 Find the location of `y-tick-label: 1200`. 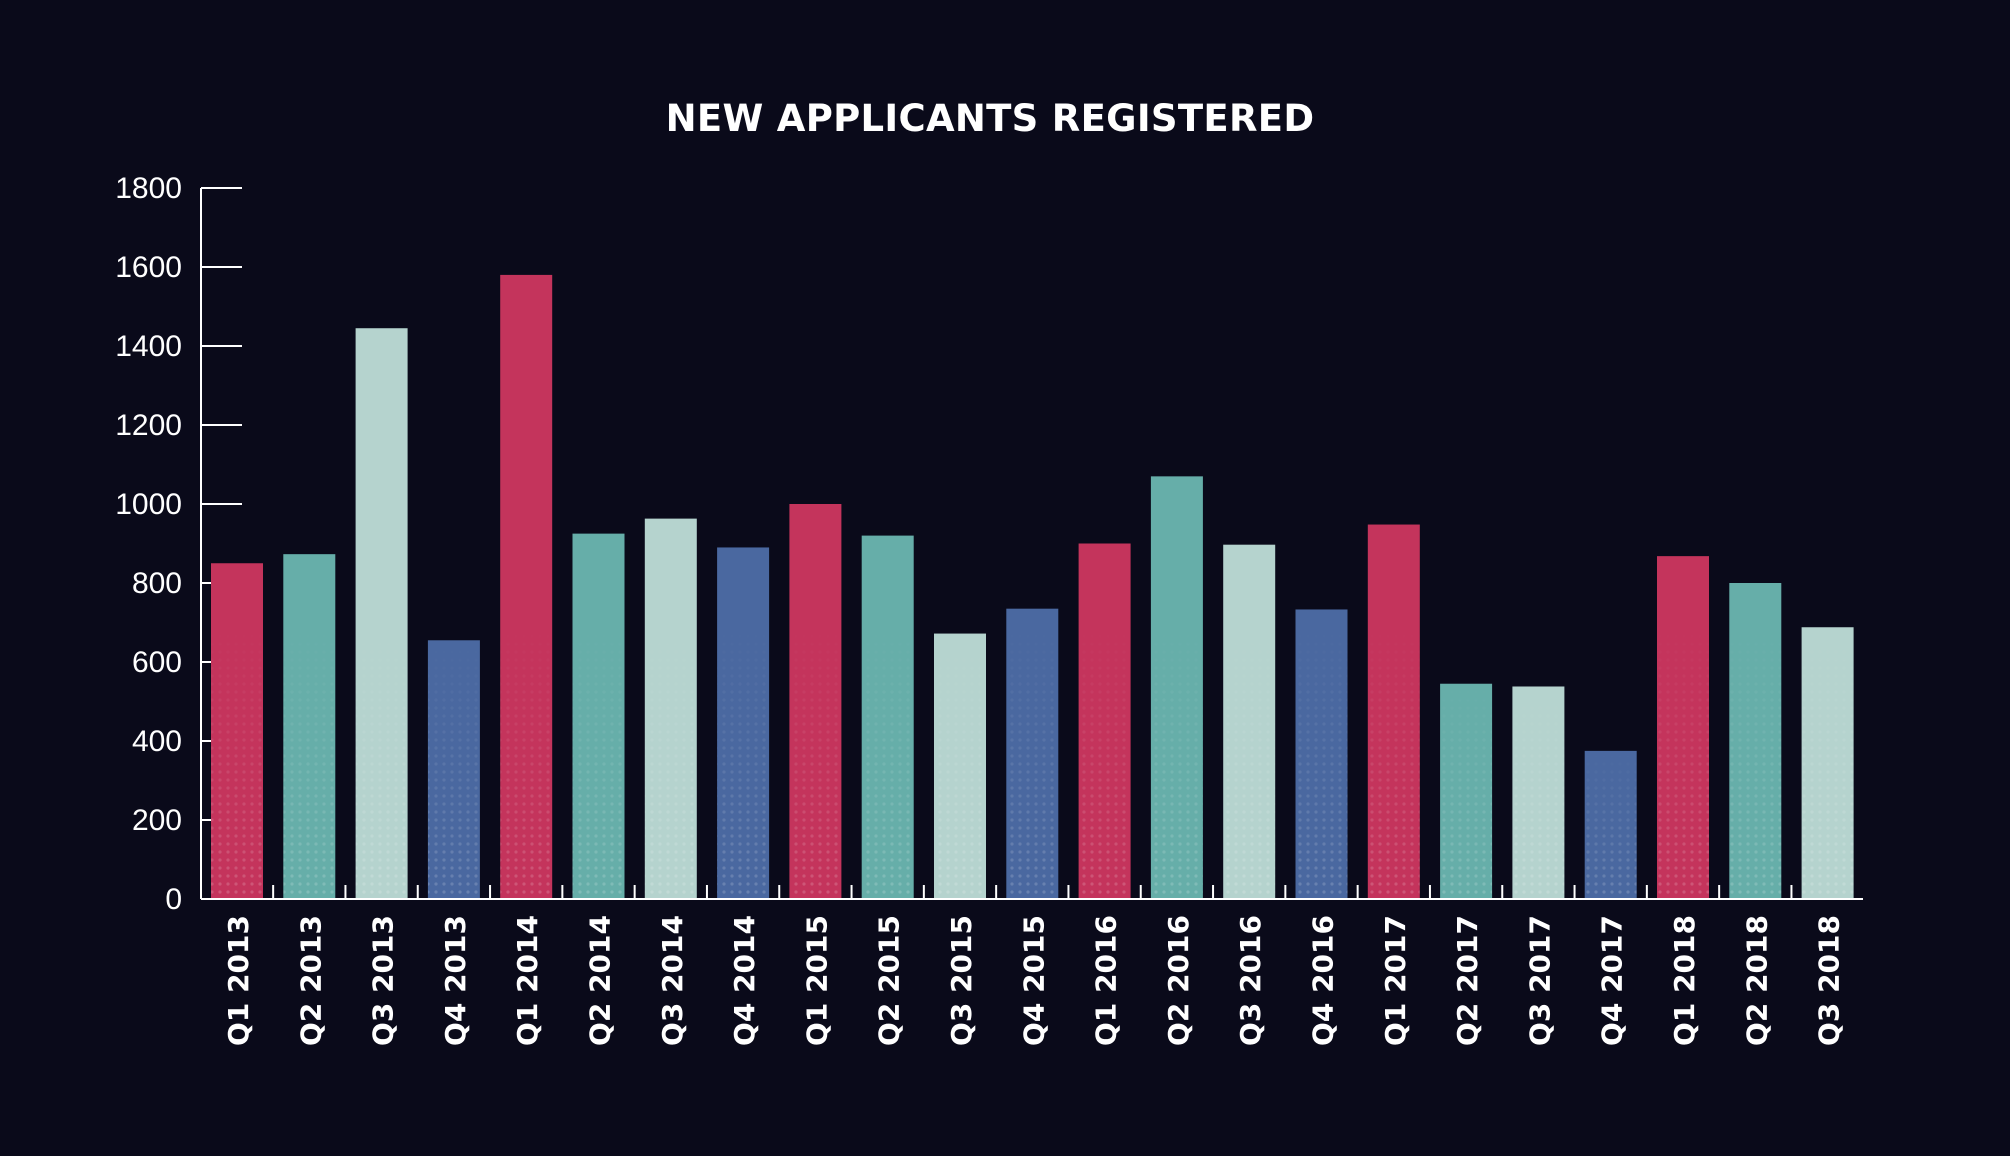

y-tick-label: 1200 is located at coordinates (148, 425).